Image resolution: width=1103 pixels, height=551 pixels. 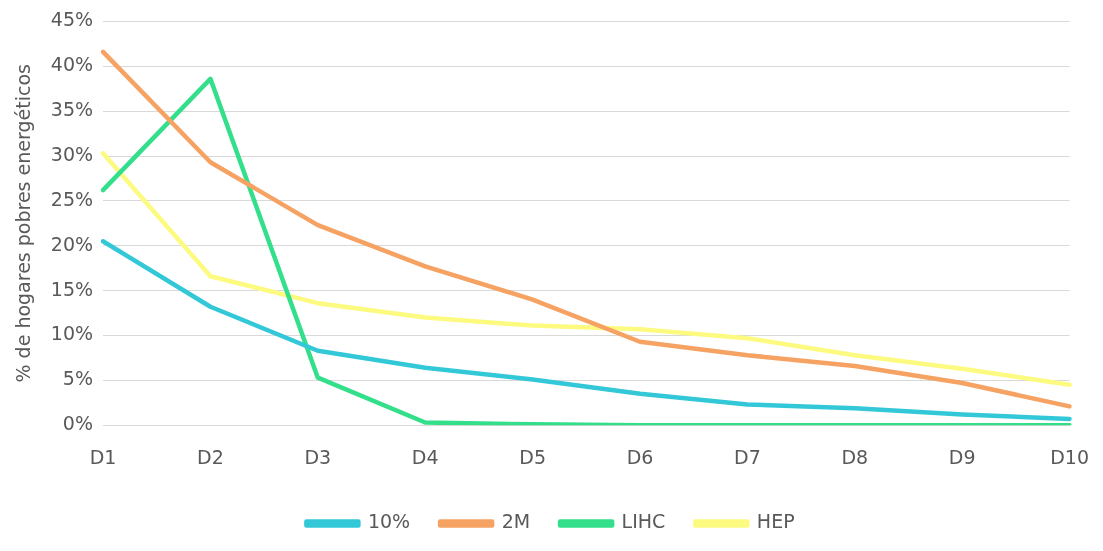 I want to click on y-tick-label: 35%, so click(x=72, y=109).